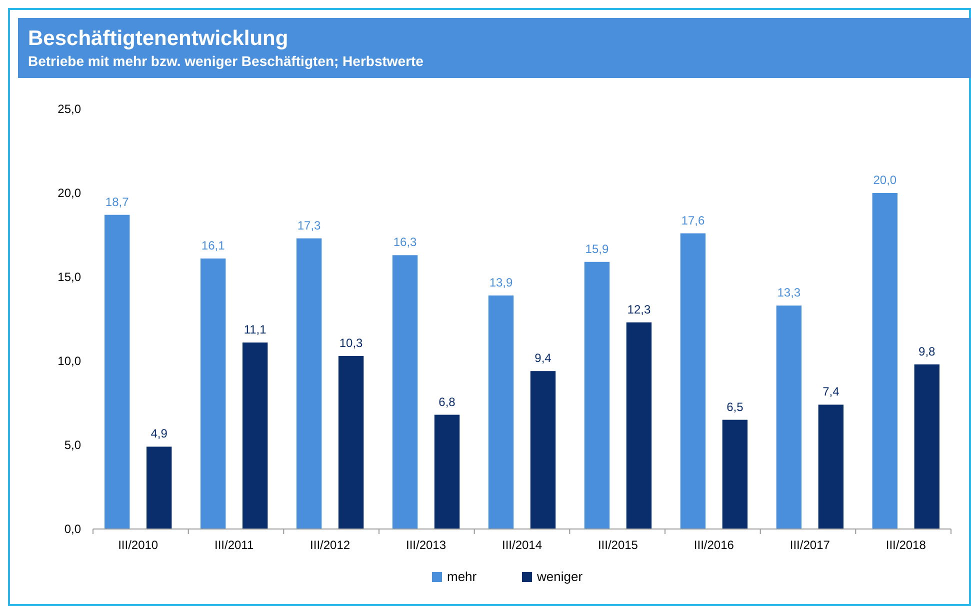 This screenshot has height=606, width=971. Describe the element at coordinates (138, 545) in the screenshot. I see `x-tick-label: III/2010` at that location.